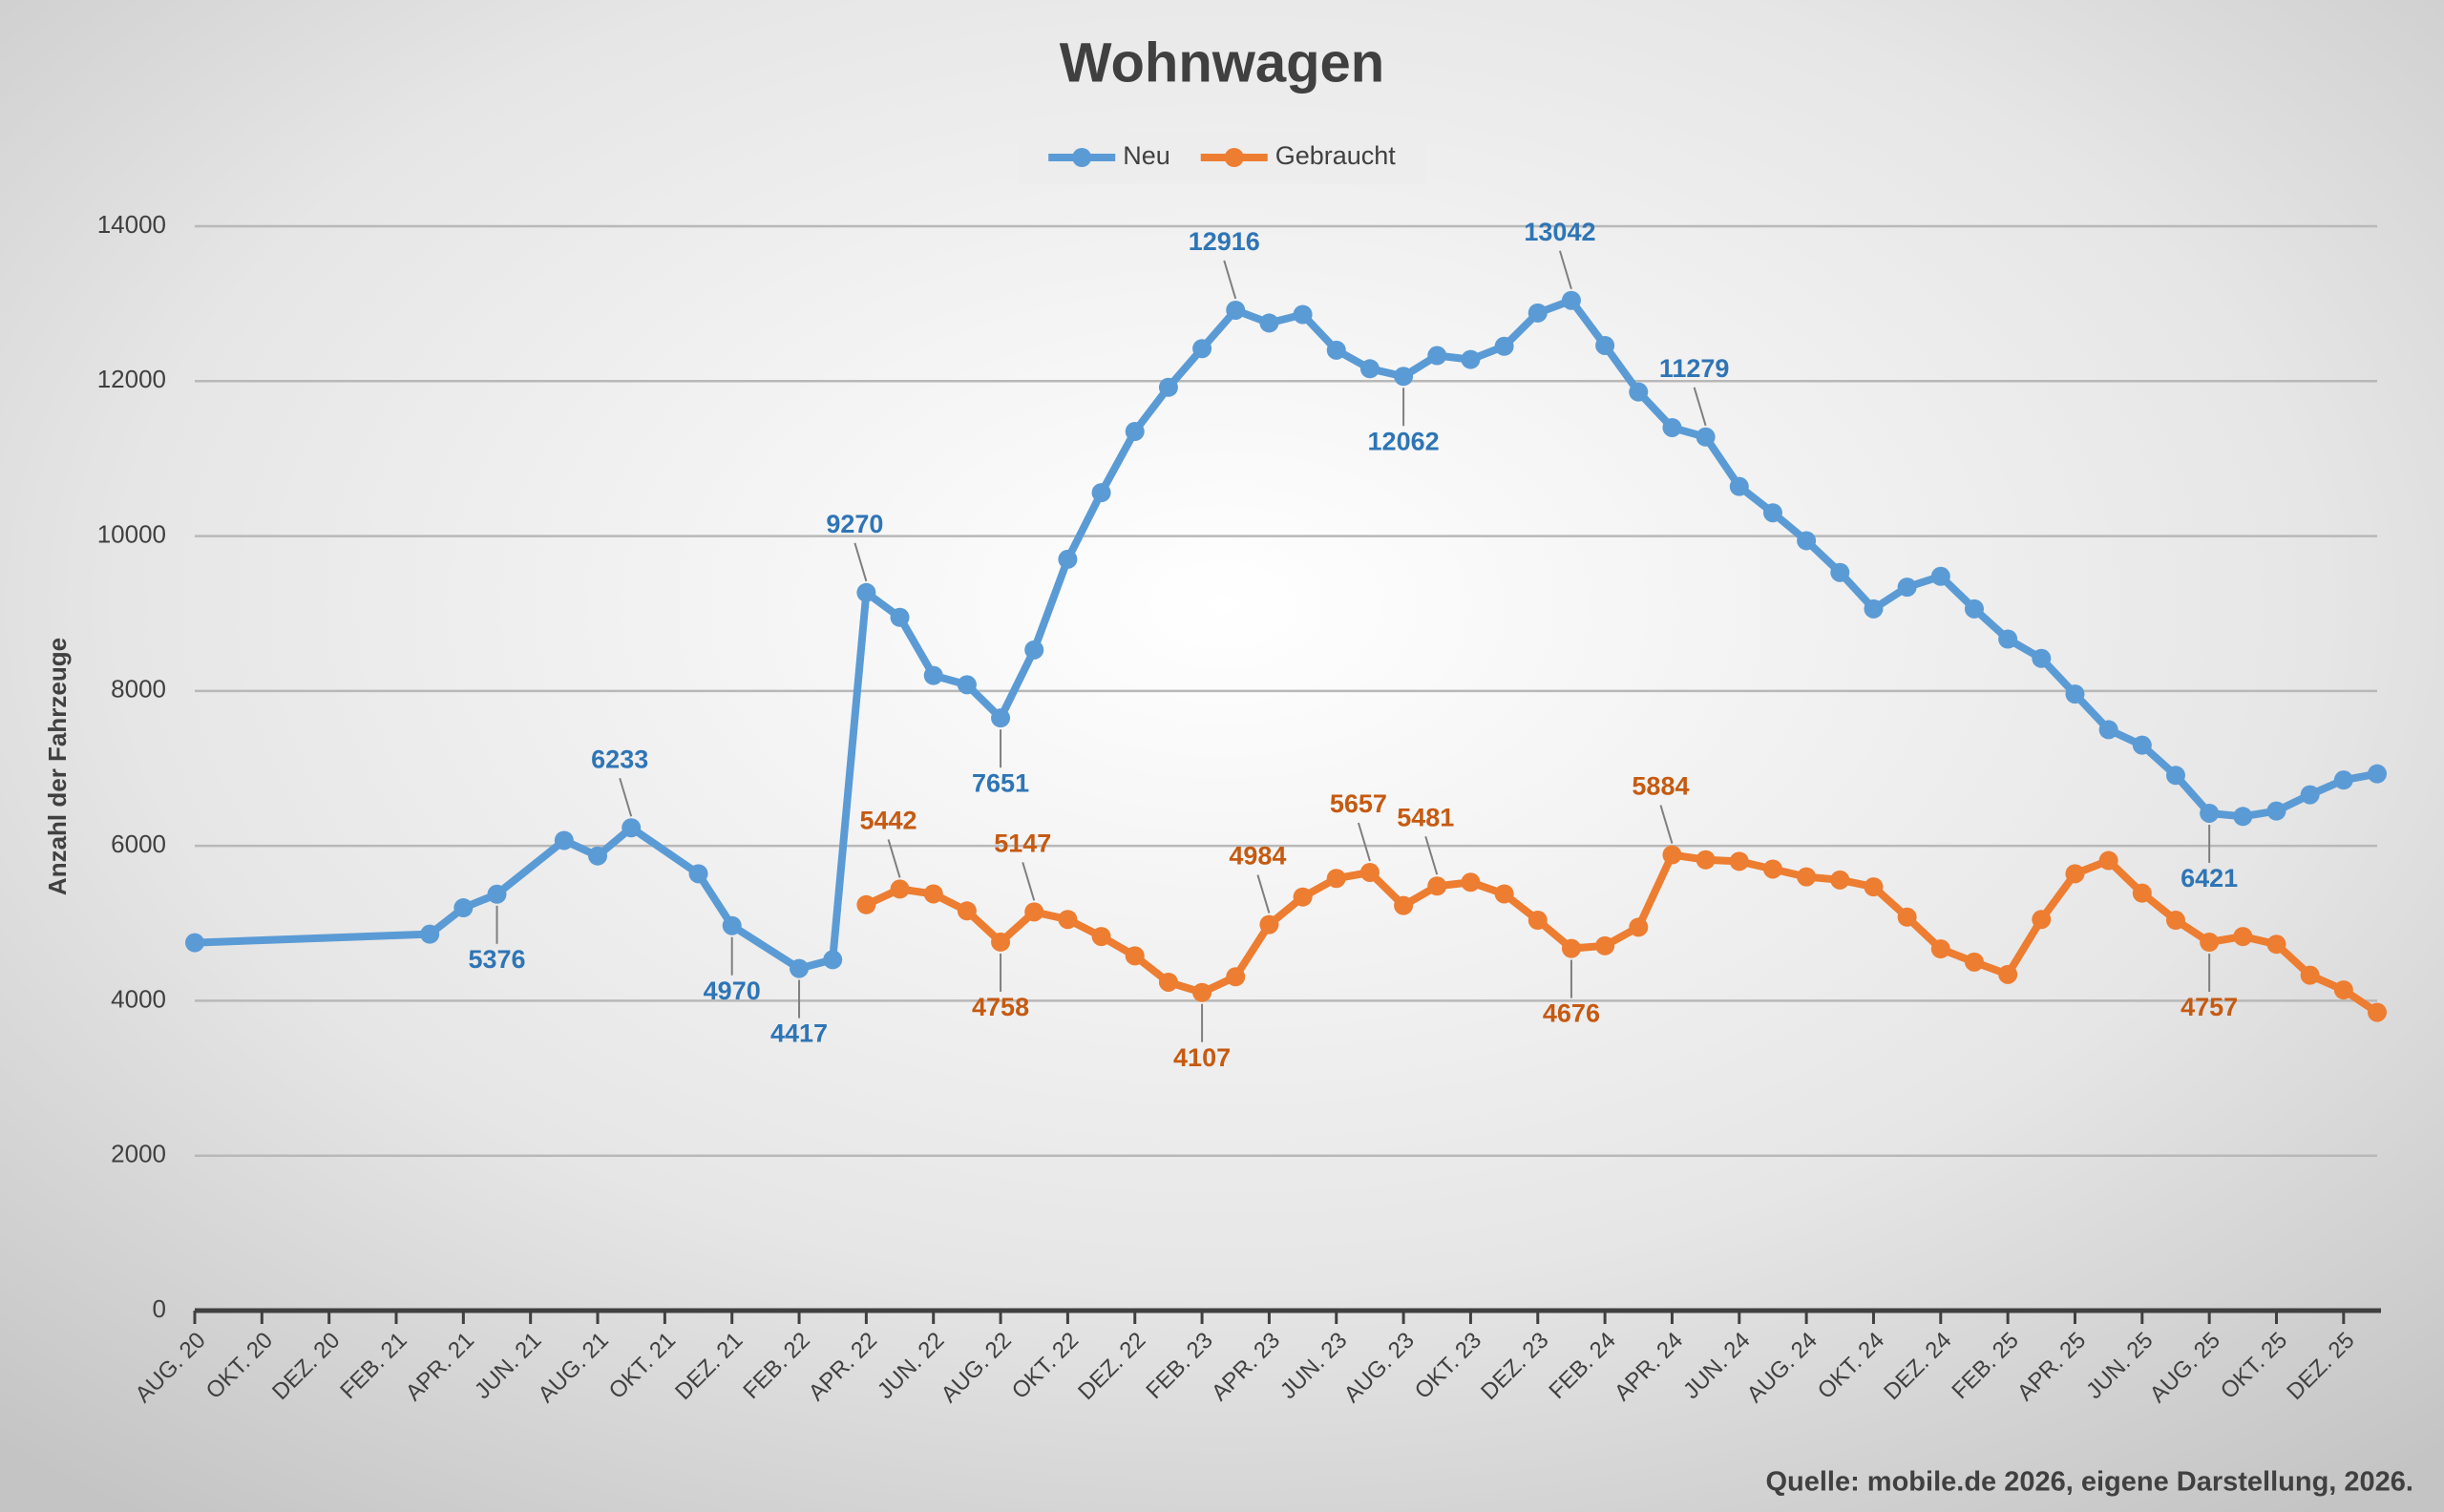 The width and height of the screenshot is (2444, 1512). What do you see at coordinates (1022, 843) in the screenshot?
I see `data-label: 5147` at bounding box center [1022, 843].